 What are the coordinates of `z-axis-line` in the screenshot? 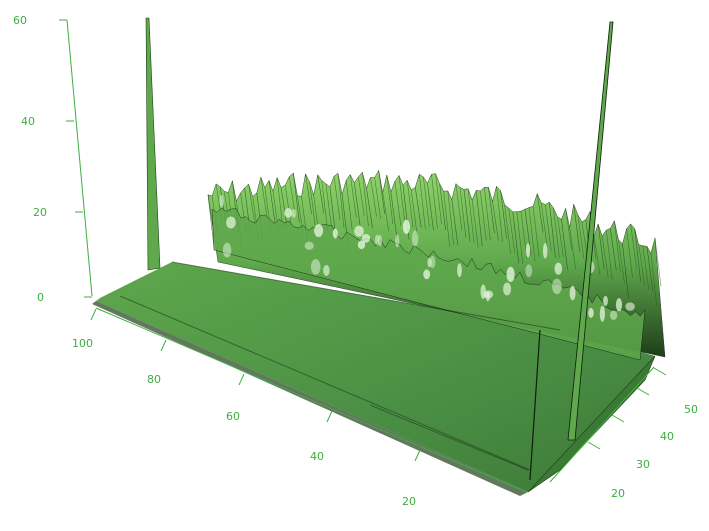 It's located at (79, 158).